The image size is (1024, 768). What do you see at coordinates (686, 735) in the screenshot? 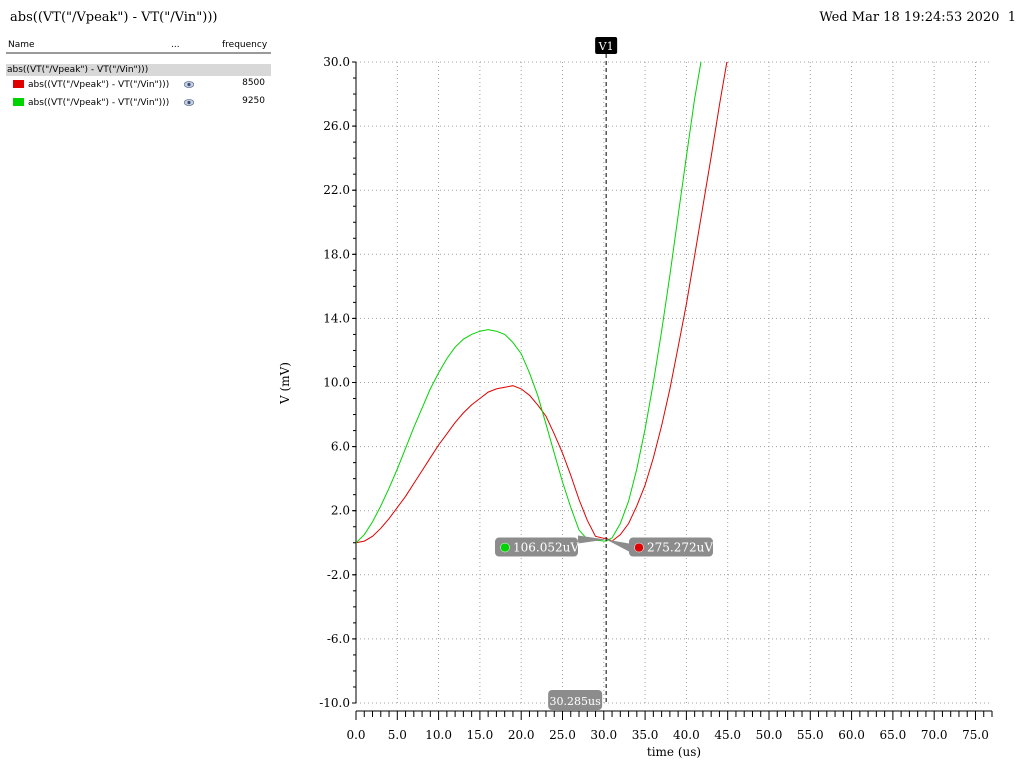
I see `x-tick-label: 40.0` at bounding box center [686, 735].